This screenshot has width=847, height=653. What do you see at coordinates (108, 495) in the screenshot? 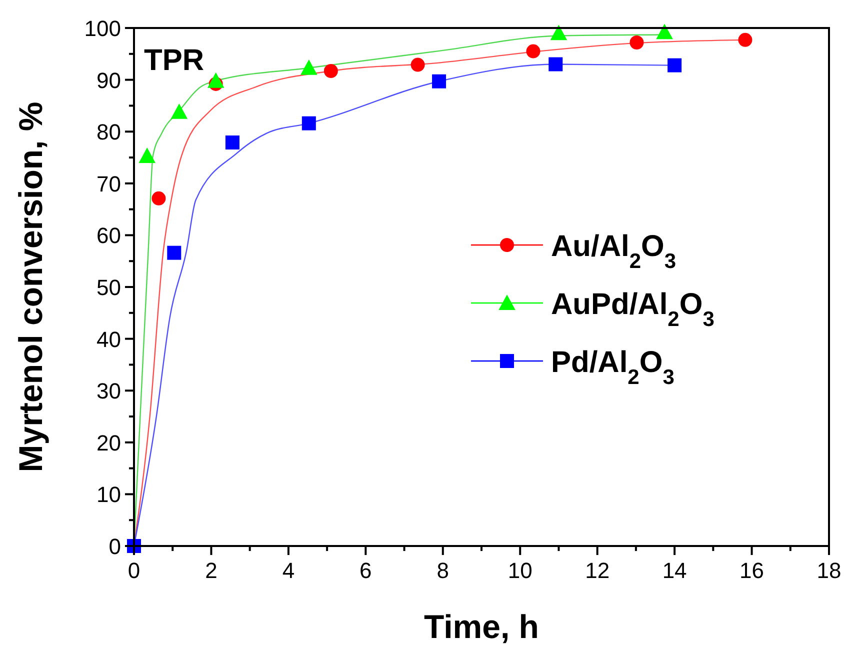
I see `y-tick-label: 10` at bounding box center [108, 495].